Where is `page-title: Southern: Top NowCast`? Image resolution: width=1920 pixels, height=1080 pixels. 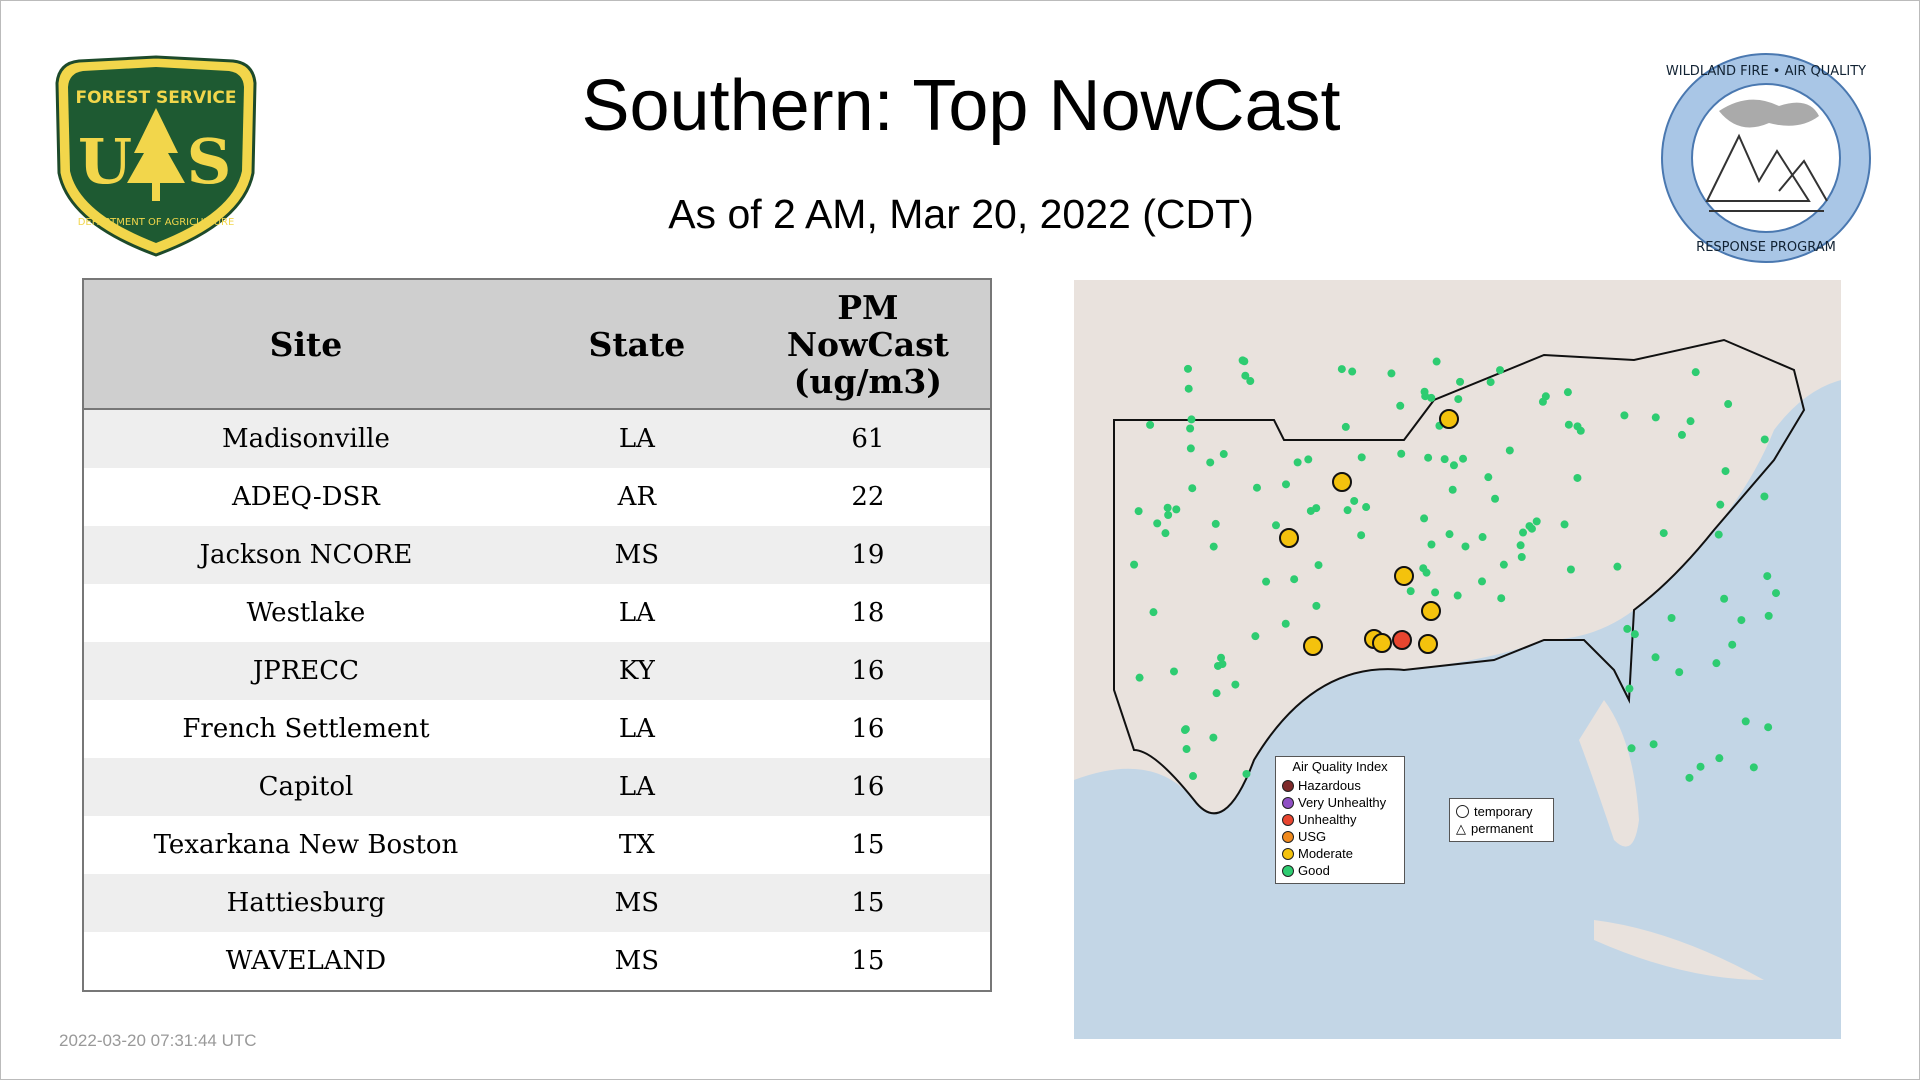 page-title: Southern: Top NowCast is located at coordinates (961, 106).